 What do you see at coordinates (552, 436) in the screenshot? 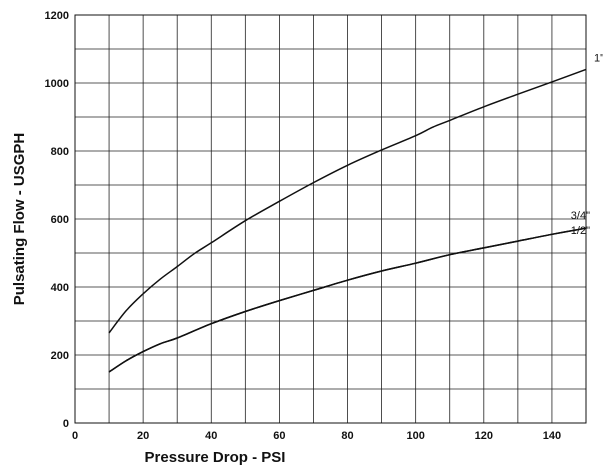
I see `x-tick-label: 140` at bounding box center [552, 436].